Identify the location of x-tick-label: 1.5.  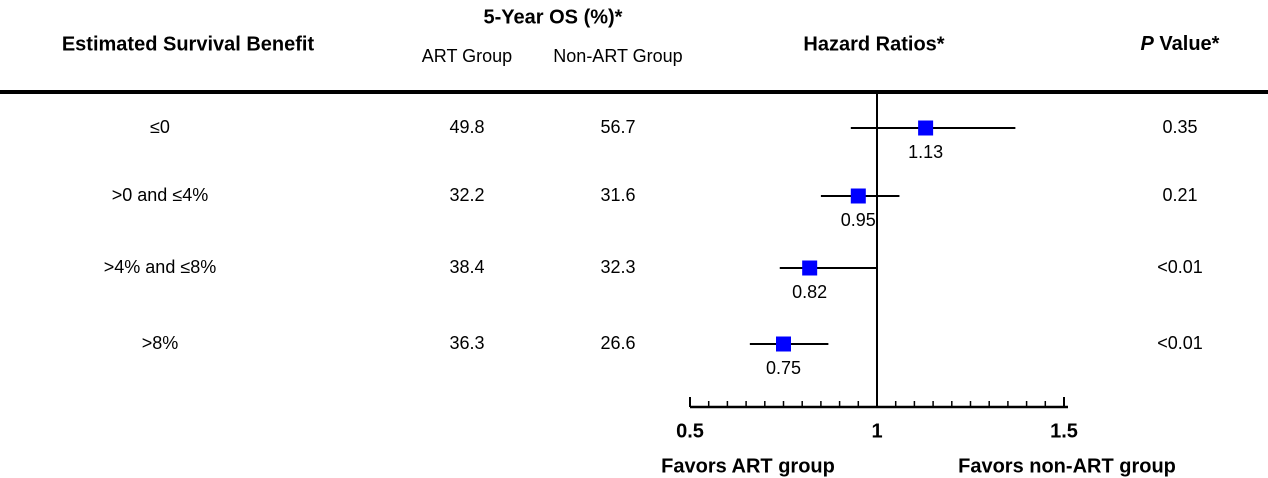
(1064, 431).